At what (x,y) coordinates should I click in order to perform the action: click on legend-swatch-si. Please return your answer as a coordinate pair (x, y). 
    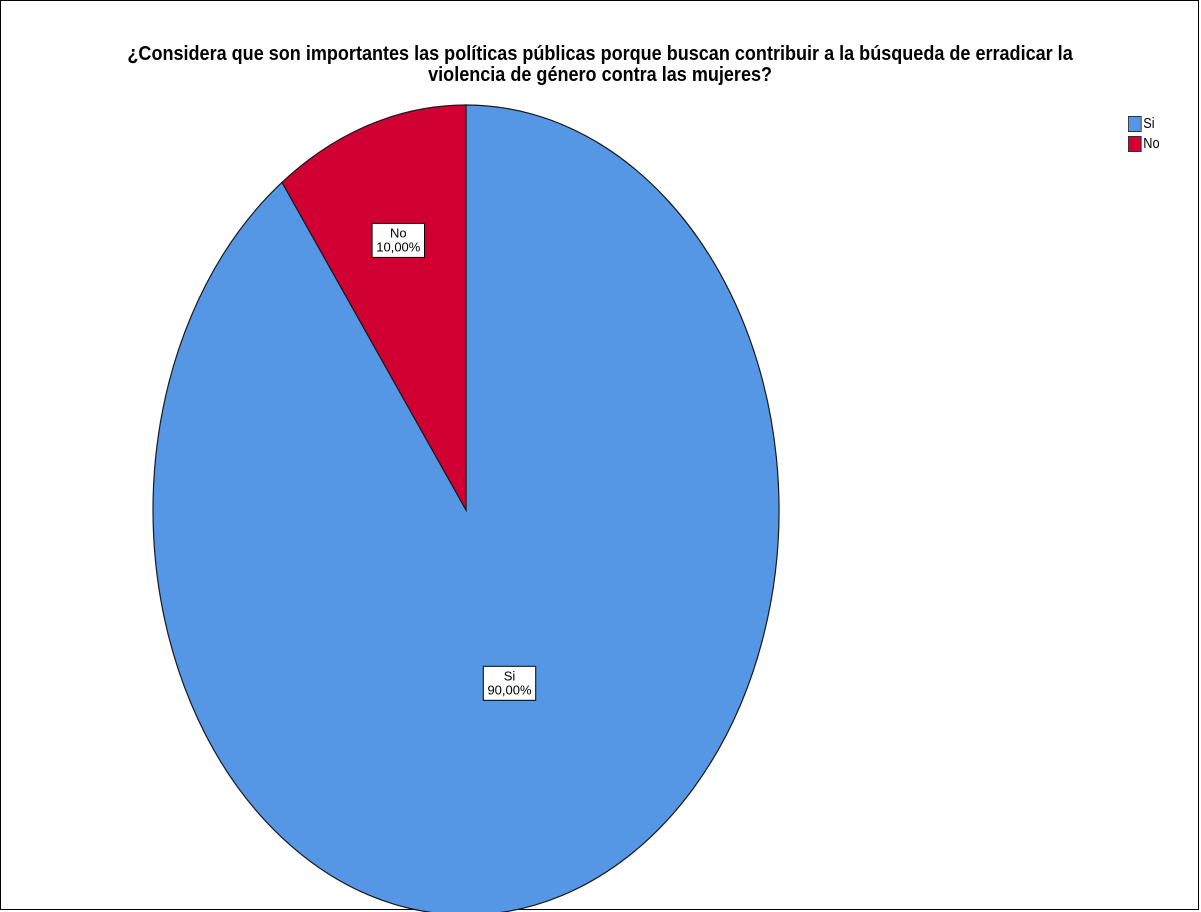
    Looking at the image, I should click on (1135, 124).